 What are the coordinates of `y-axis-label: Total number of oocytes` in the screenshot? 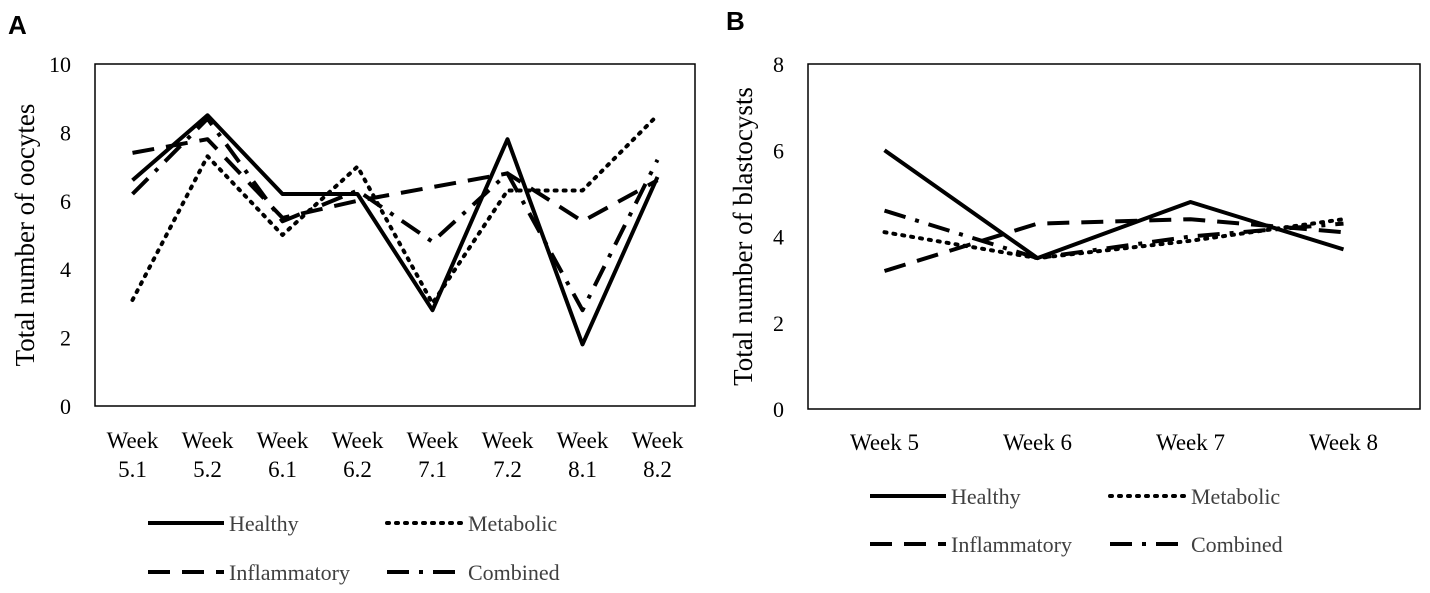 It's located at (25, 235).